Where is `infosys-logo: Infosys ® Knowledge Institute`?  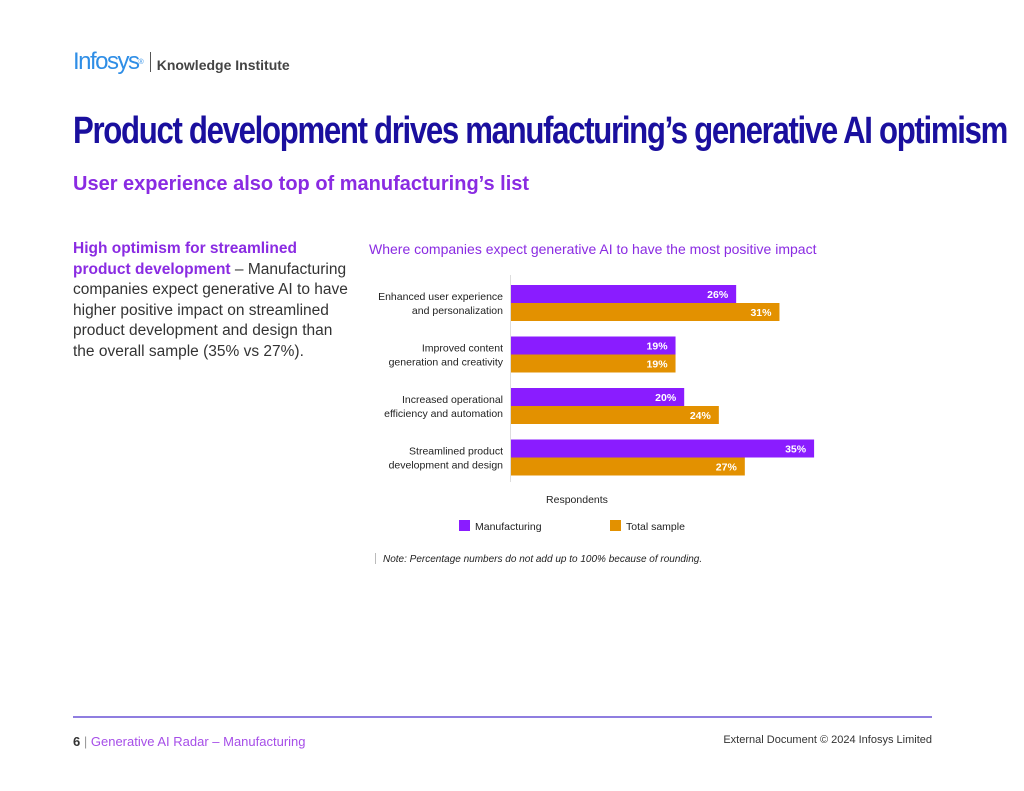
infosys-logo: Infosys ® Knowledge Institute is located at coordinates (181, 62).